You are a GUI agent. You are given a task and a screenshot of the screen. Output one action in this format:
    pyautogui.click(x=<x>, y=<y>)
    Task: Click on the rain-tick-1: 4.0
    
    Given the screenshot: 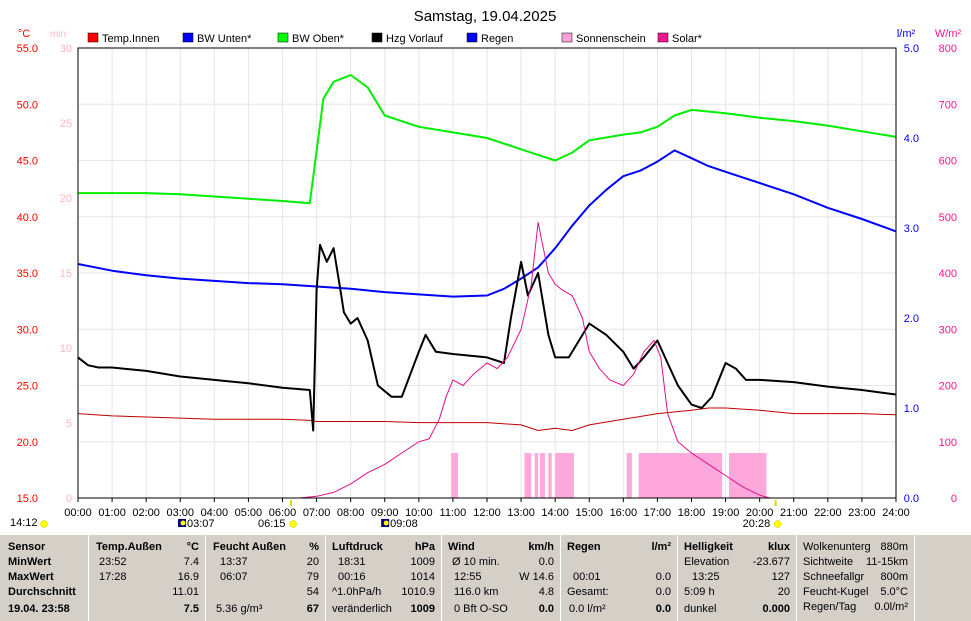 What is the action you would take?
    pyautogui.click(x=911, y=139)
    